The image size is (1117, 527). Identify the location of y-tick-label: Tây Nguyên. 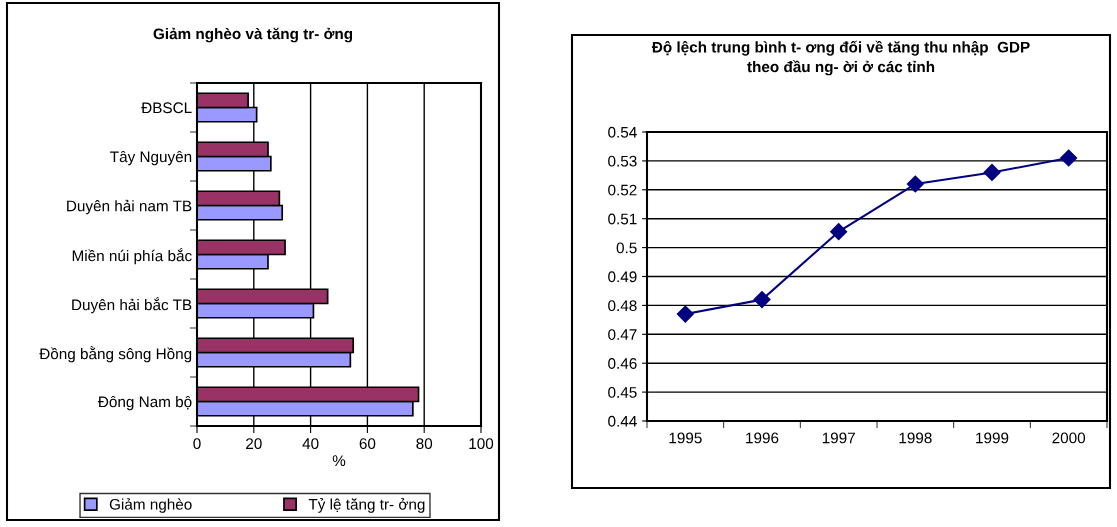
(151, 158).